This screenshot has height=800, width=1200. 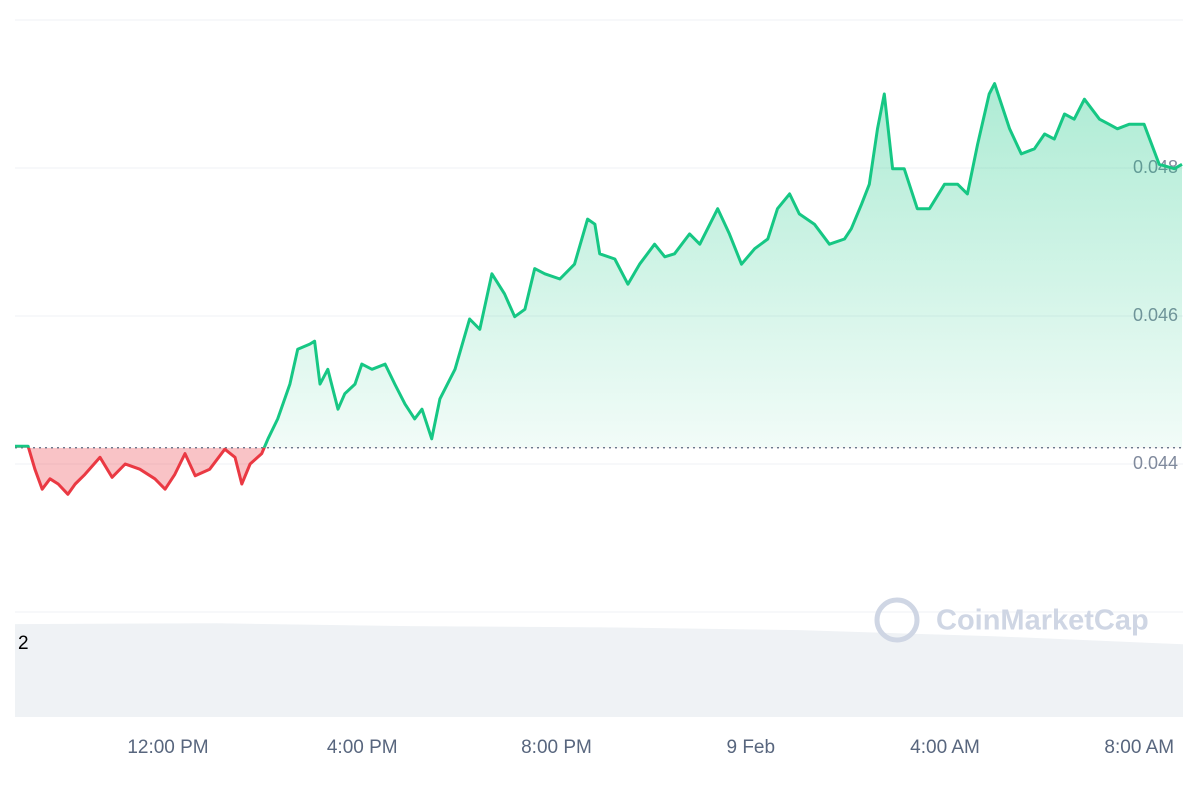 What do you see at coordinates (750, 747) in the screenshot?
I see `x-tick-label: 9 Feb` at bounding box center [750, 747].